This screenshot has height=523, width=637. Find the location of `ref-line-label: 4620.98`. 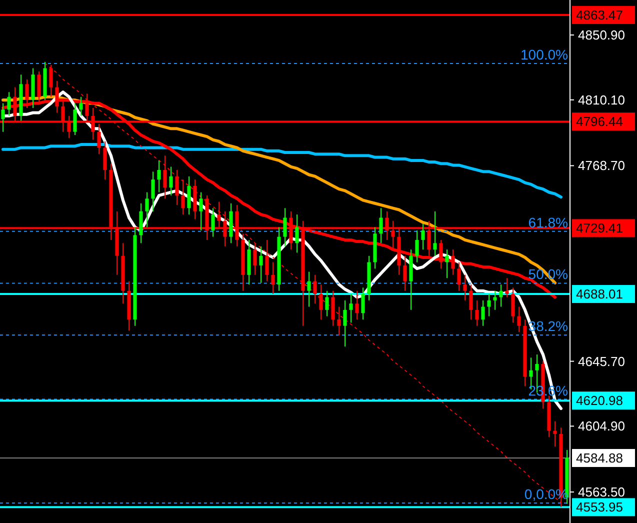

ref-line-label: 4620.98 is located at coordinates (599, 400).